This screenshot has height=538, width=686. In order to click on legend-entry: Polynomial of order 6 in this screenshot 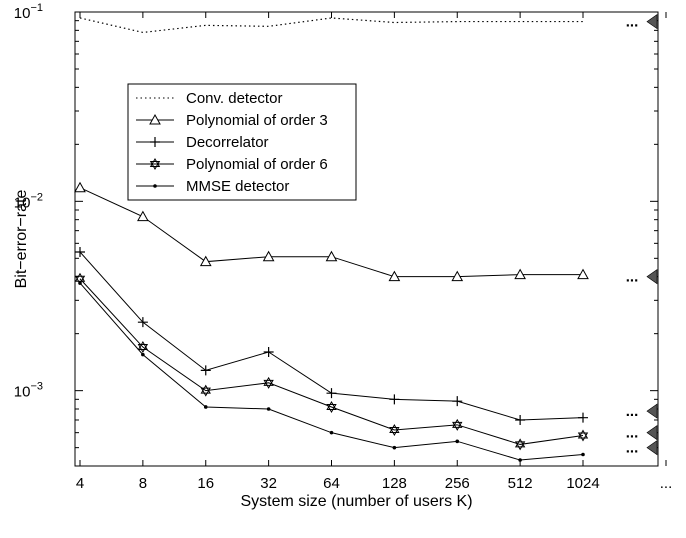, I will do `click(232, 164)`.